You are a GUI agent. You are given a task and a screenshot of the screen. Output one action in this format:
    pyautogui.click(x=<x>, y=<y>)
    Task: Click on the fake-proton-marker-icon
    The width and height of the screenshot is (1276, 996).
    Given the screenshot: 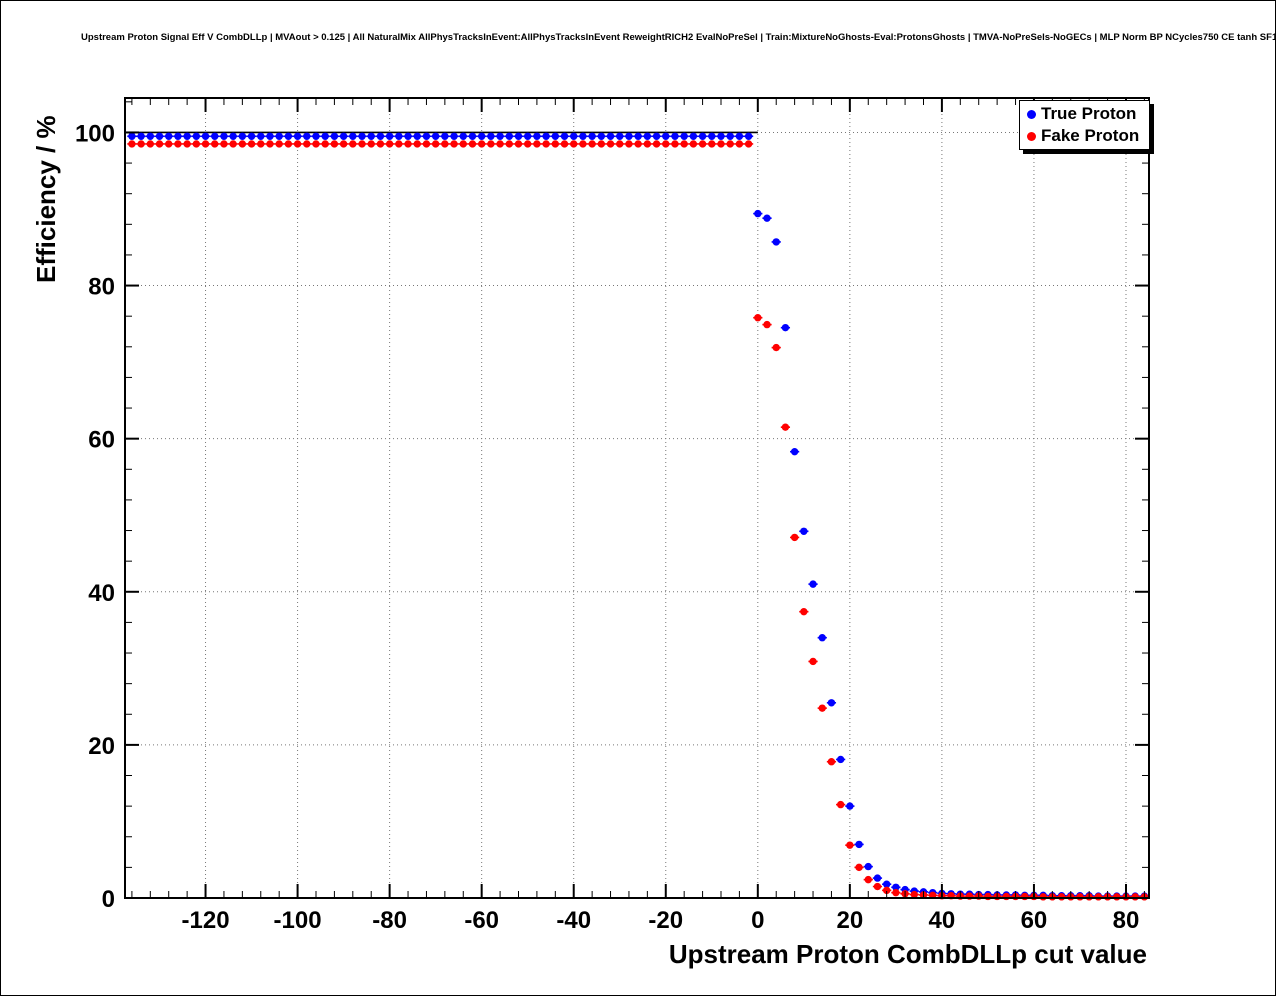 What is the action you would take?
    pyautogui.click(x=1031, y=136)
    